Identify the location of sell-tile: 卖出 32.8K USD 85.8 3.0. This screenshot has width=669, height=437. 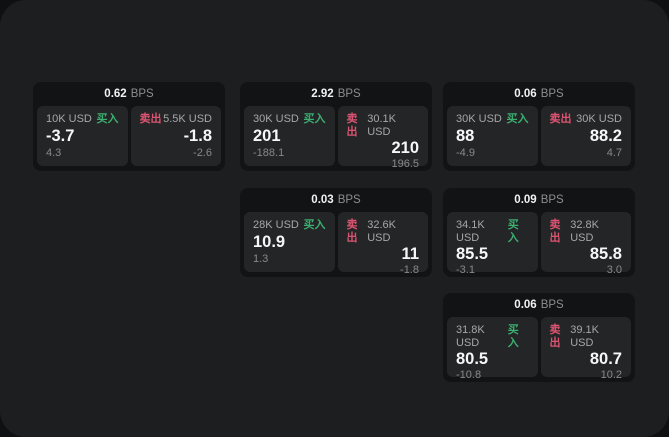
(585, 244).